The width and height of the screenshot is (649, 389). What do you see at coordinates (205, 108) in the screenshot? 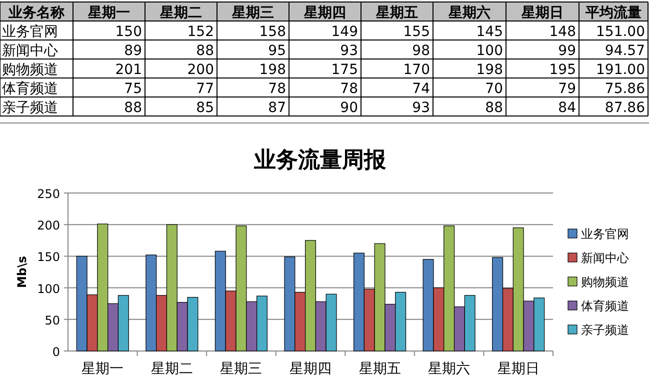
I see `data-label: 85` at bounding box center [205, 108].